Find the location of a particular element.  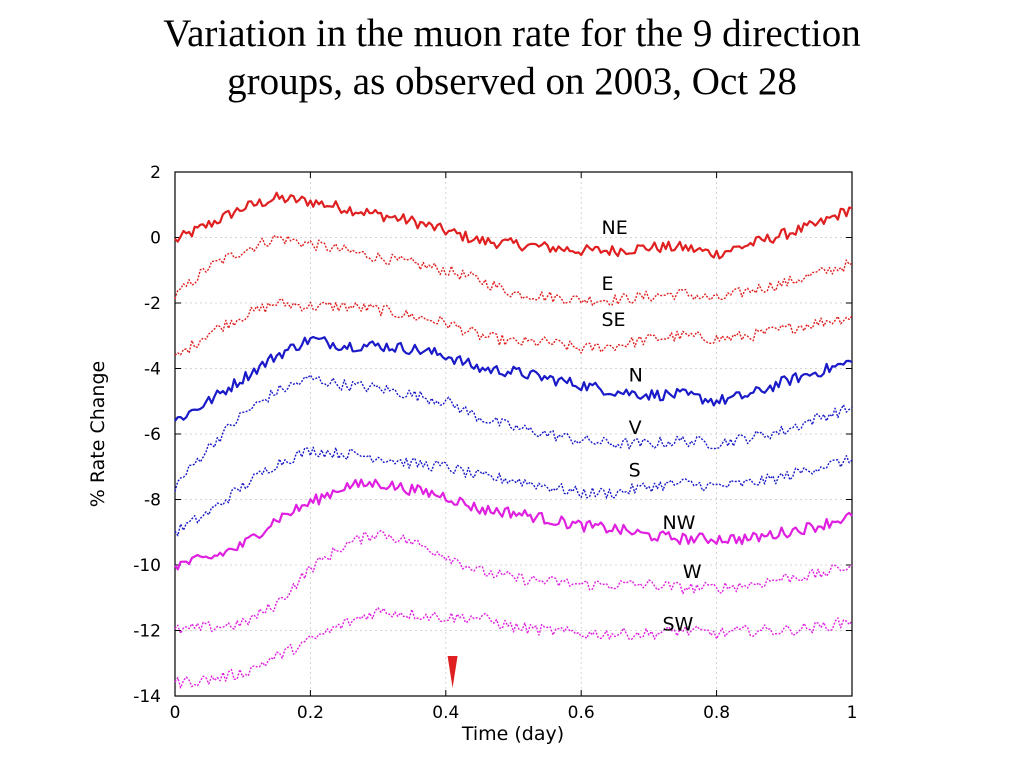

x-tick-label: 0.6 is located at coordinates (581, 713).